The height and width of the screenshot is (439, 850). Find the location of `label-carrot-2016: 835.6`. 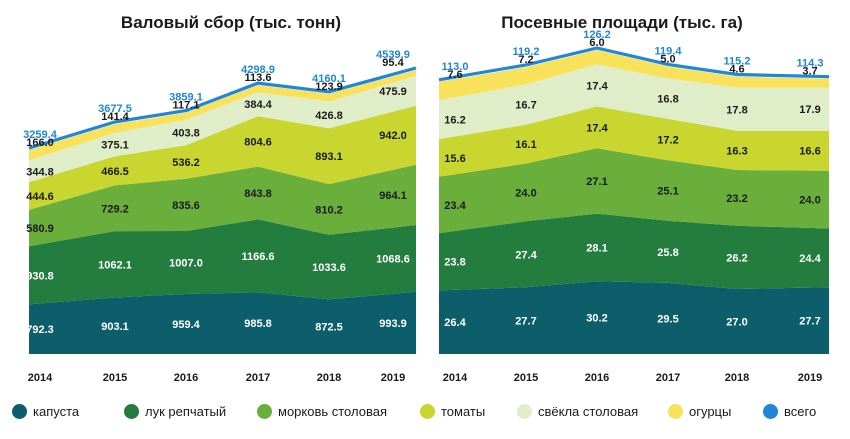

label-carrot-2016: 835.6 is located at coordinates (186, 206).